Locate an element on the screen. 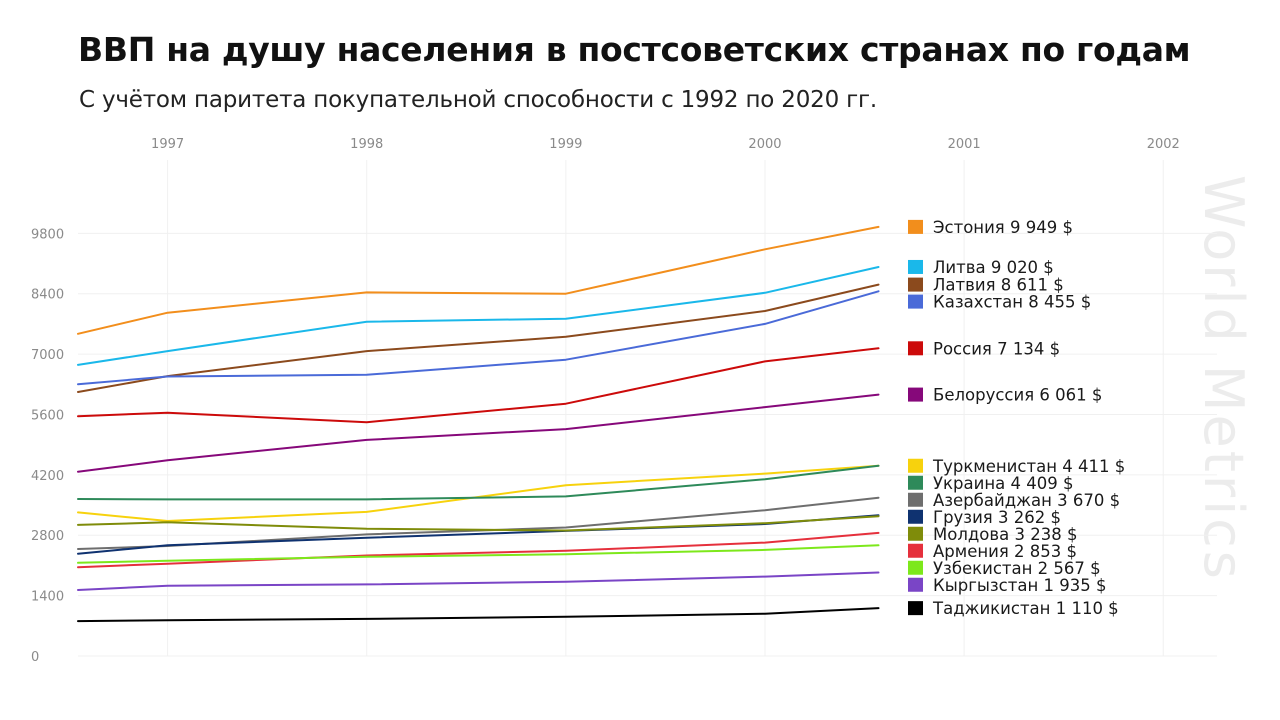 The height and width of the screenshot is (720, 1280). x-tick-label: 2002 is located at coordinates (1163, 144).